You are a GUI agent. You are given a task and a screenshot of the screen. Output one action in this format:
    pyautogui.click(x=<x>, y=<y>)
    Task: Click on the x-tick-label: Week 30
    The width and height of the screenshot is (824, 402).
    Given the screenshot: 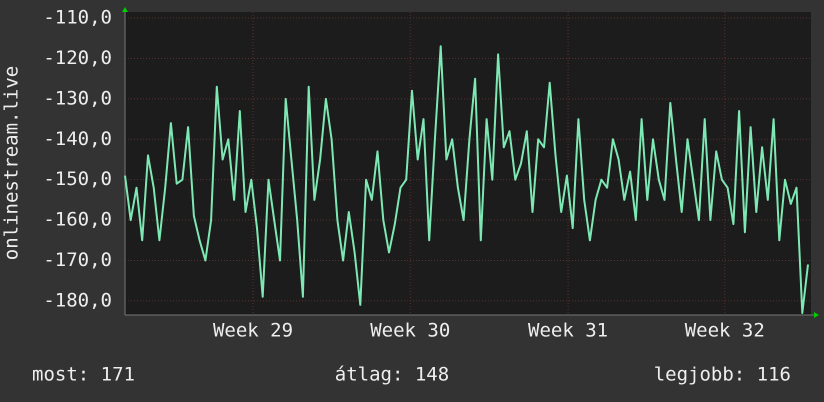 What is the action you would take?
    pyautogui.click(x=410, y=331)
    